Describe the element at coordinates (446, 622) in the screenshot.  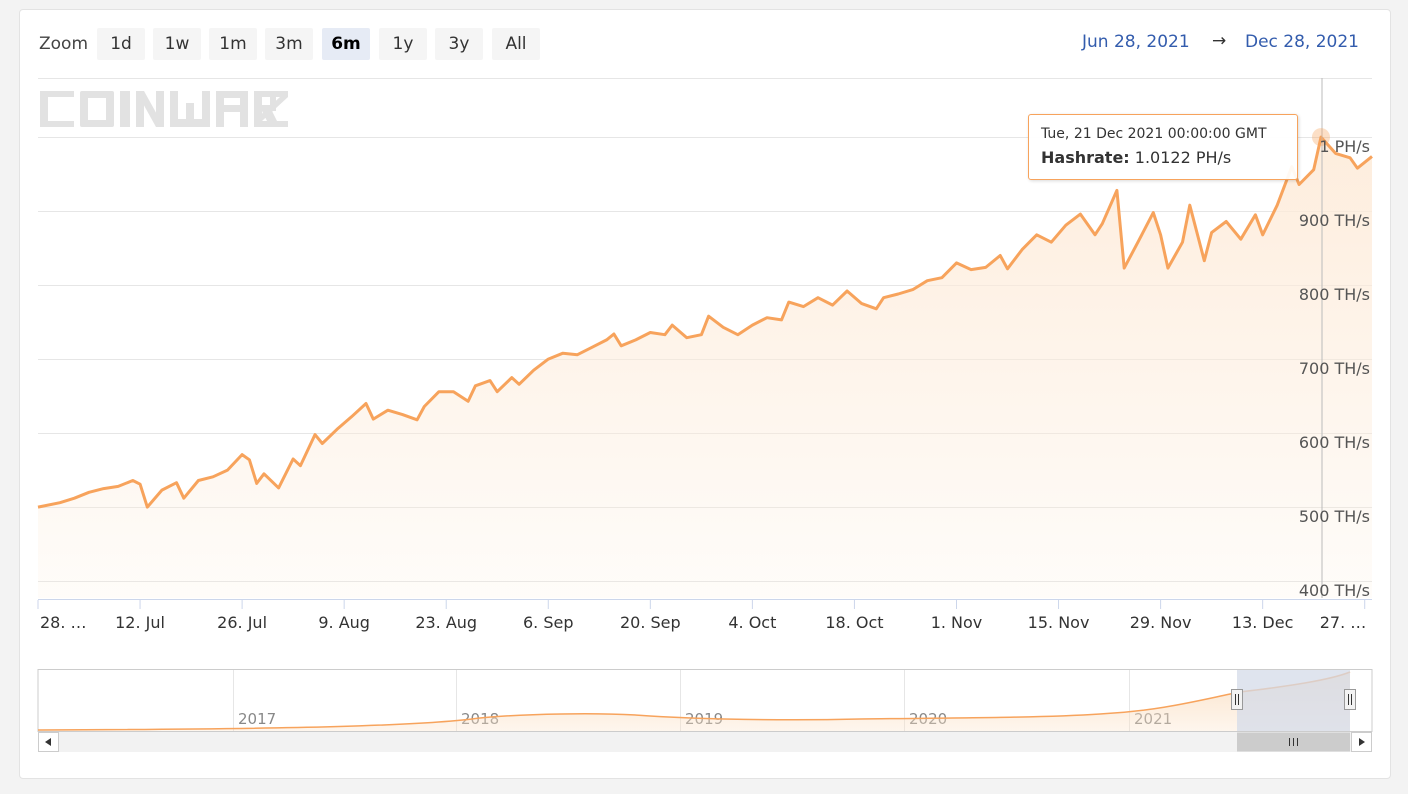
I see `x-tick-label: 23. Aug` at that location.